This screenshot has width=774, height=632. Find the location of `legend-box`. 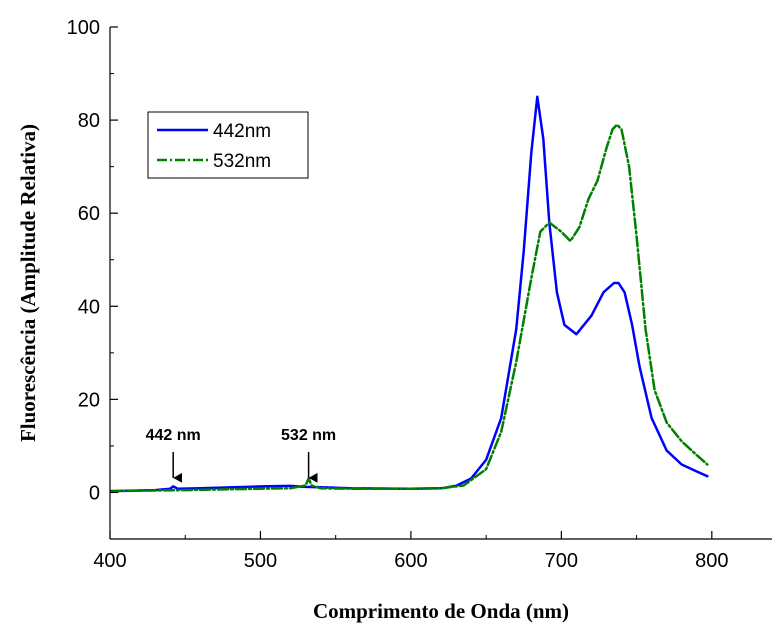

legend-box is located at coordinates (228, 145).